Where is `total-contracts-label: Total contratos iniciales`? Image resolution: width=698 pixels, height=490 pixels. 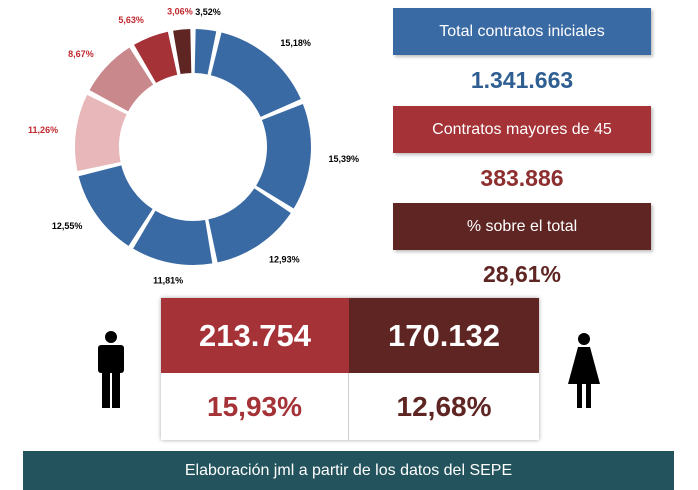
total-contracts-label: Total contratos iniciales is located at coordinates (522, 31).